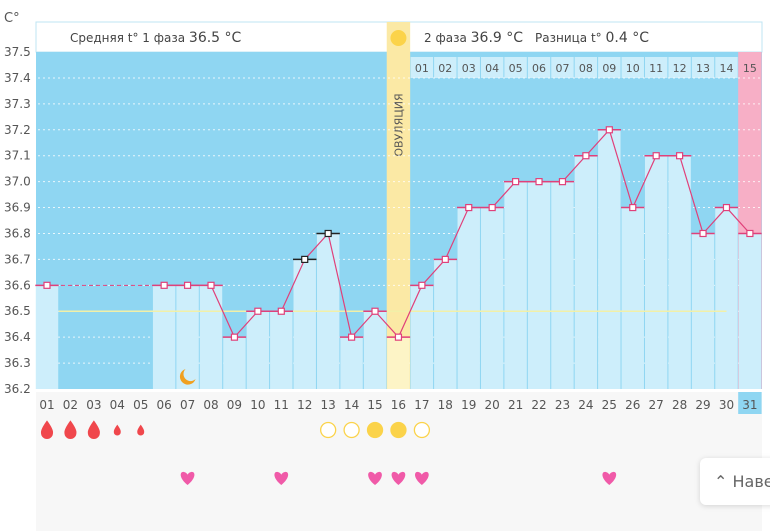 The image size is (770, 531). I want to click on y-tick-label: 36.3, so click(17, 363).